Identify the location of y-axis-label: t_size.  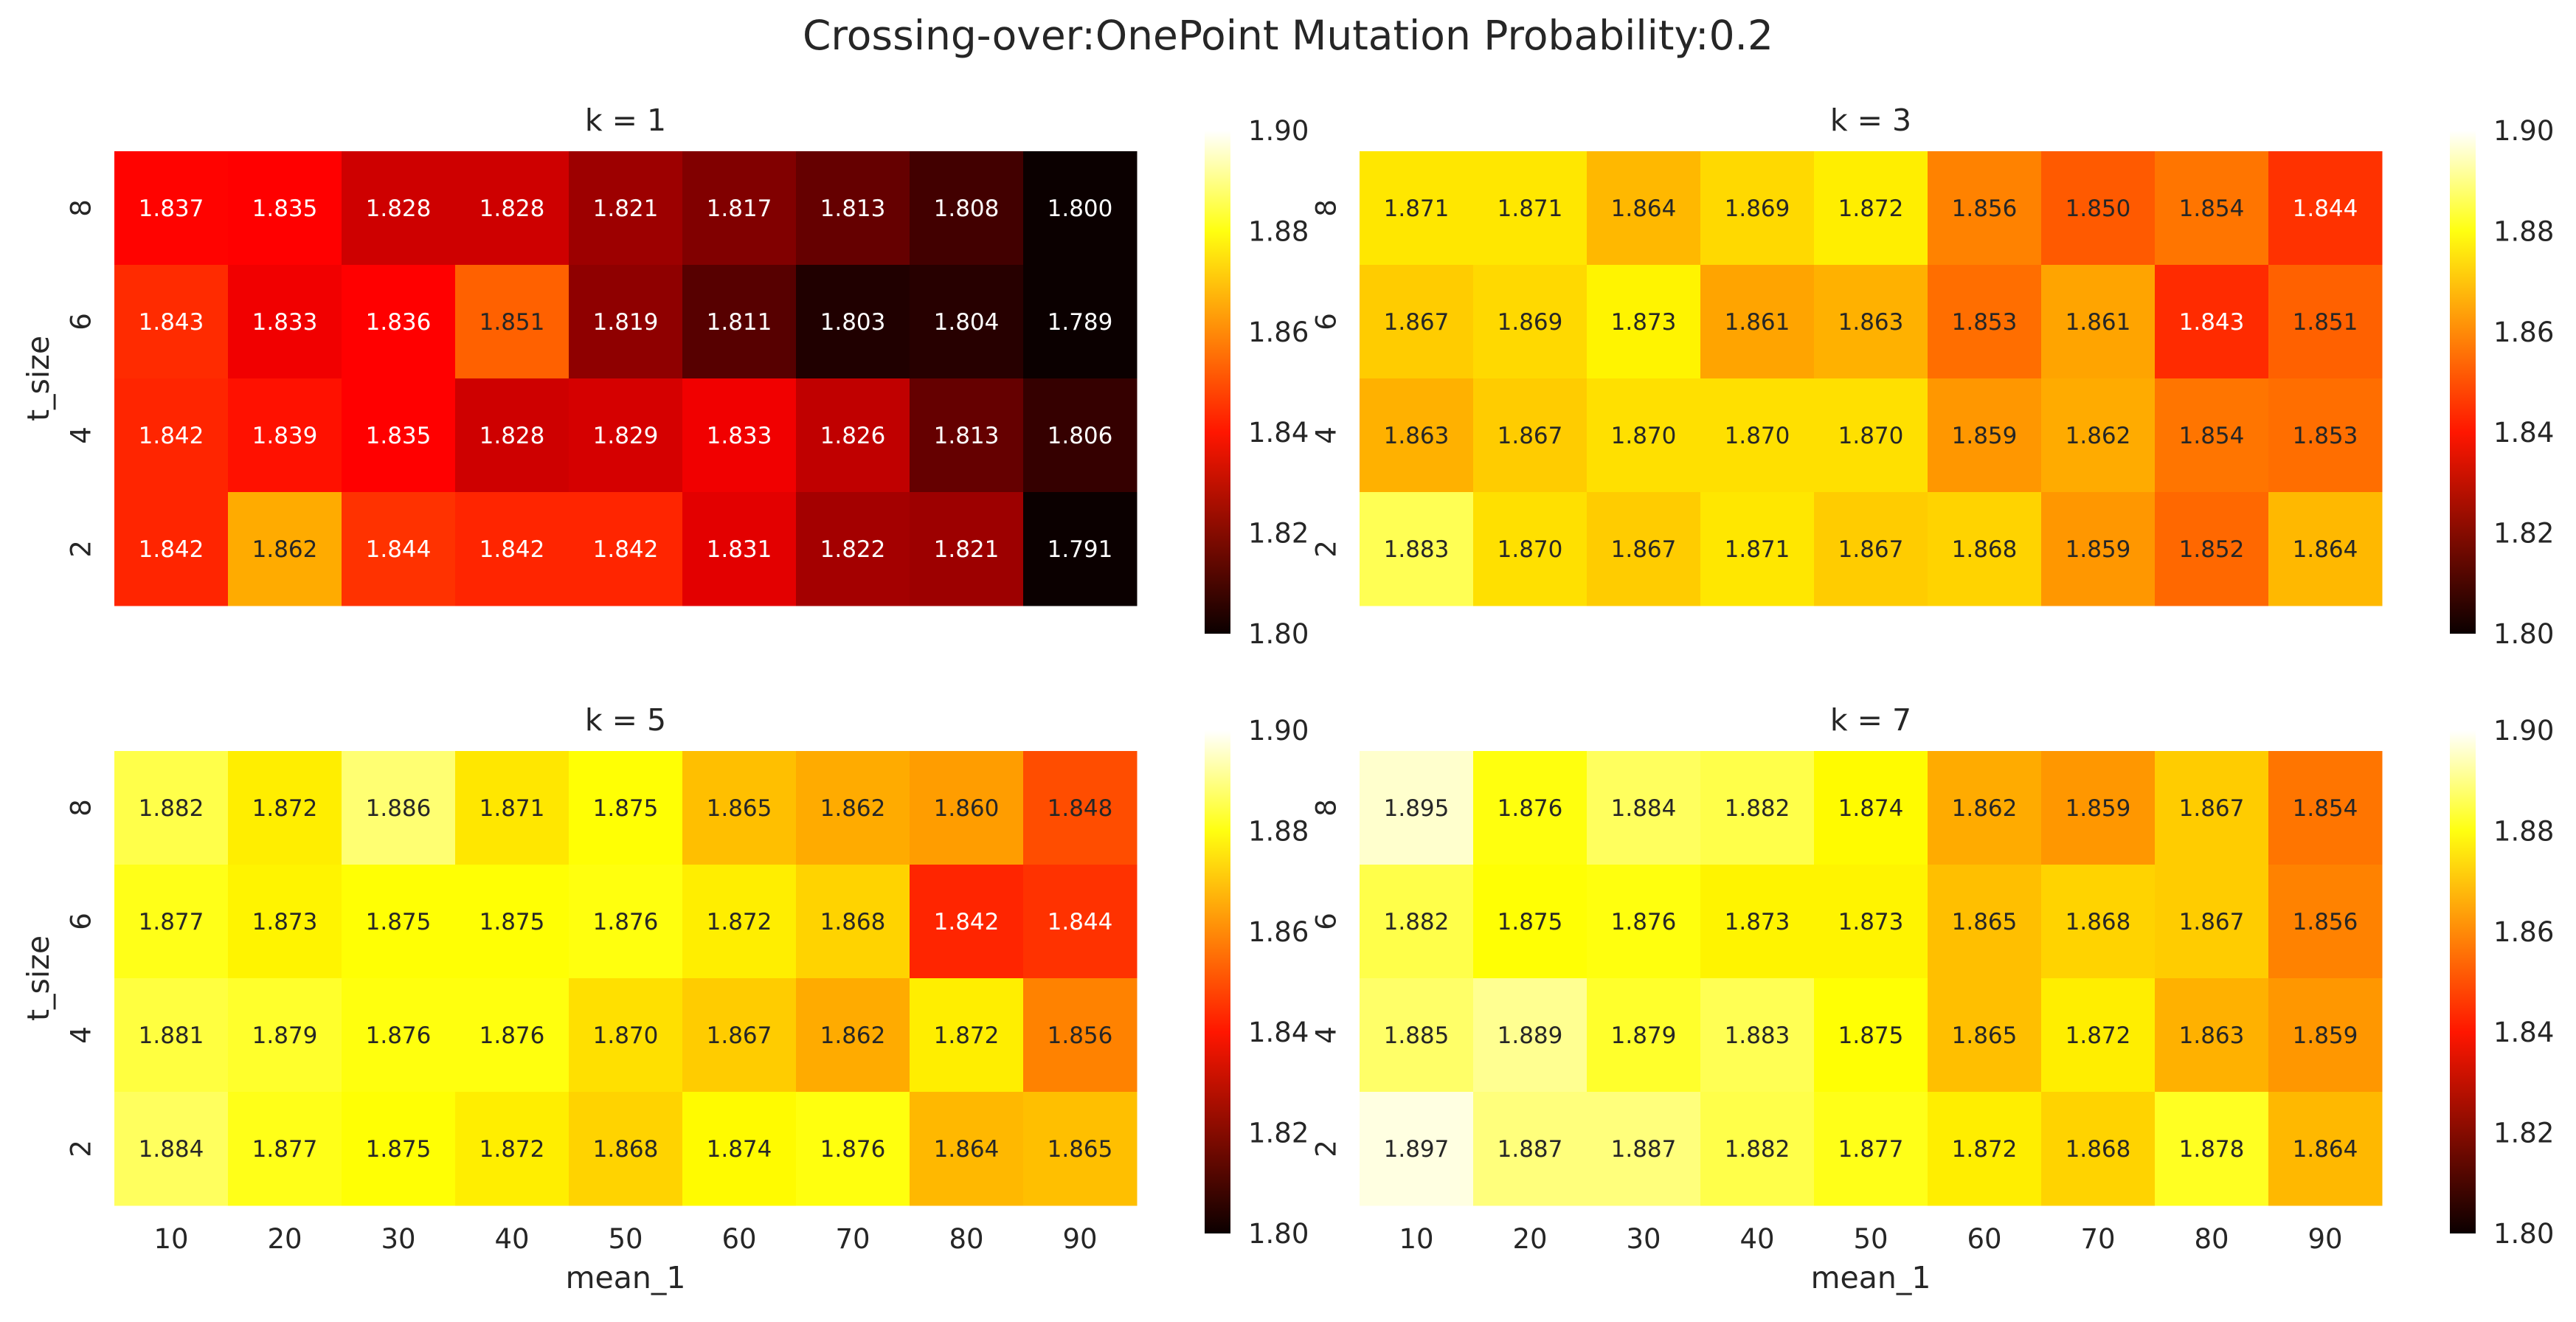
(39, 378).